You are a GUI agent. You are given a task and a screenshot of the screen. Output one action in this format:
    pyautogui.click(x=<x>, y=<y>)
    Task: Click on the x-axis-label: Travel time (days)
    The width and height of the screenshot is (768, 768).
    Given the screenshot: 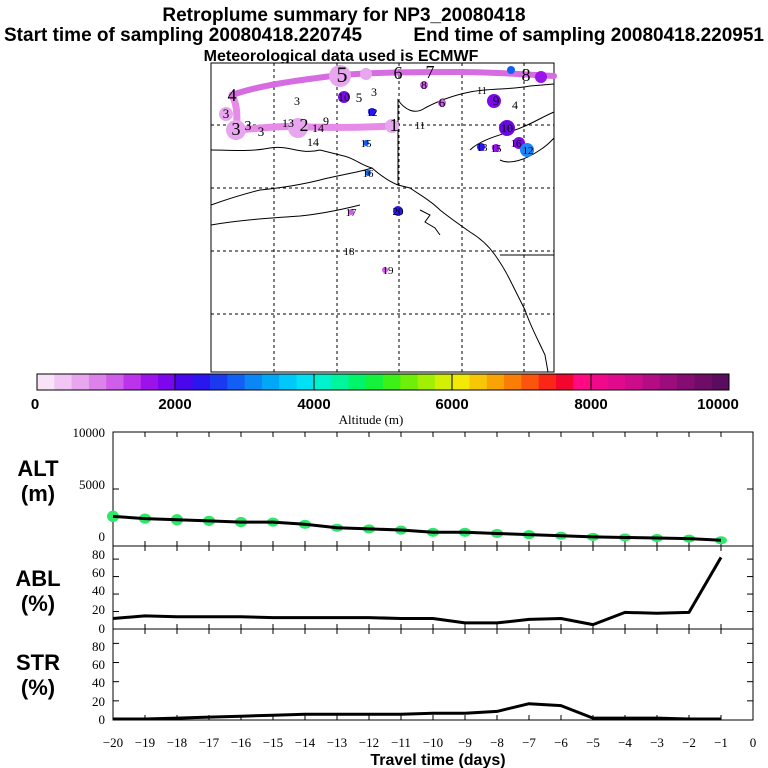 What is the action you would take?
    pyautogui.click(x=437, y=760)
    